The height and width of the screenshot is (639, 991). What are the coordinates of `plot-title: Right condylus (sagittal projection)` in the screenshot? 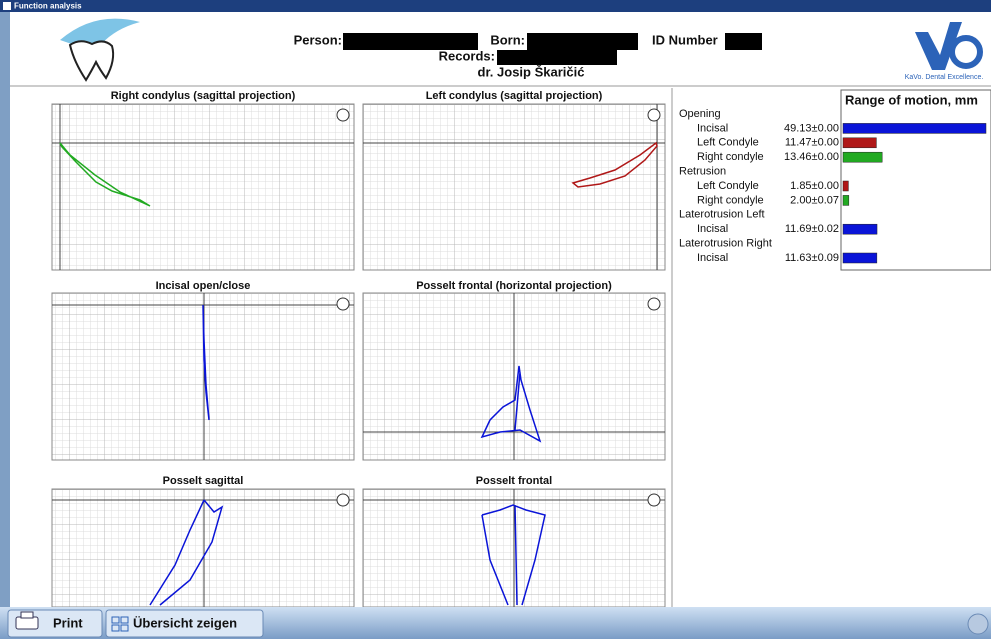 It's located at (203, 96).